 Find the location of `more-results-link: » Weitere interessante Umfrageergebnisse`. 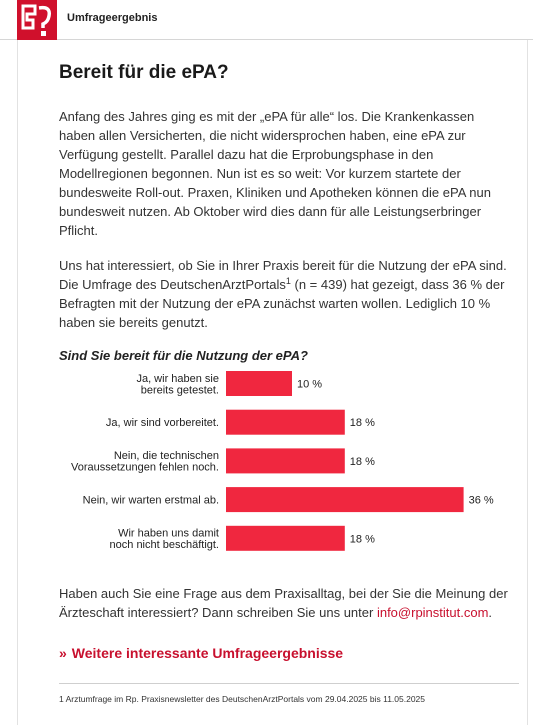

more-results-link: » Weitere interessante Umfrageergebnisse is located at coordinates (201, 653).